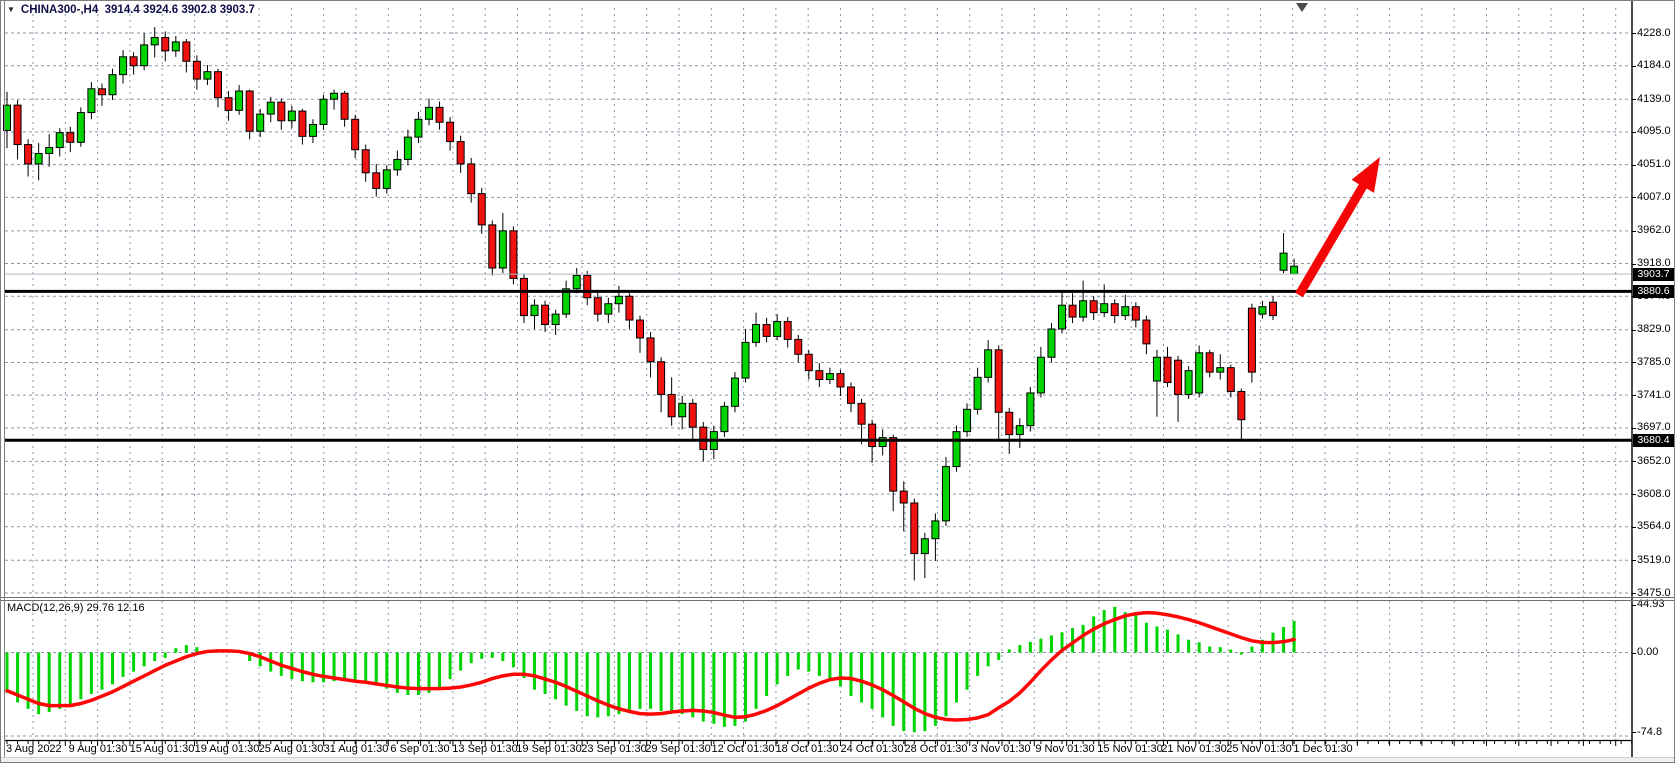  What do you see at coordinates (1654, 196) in the screenshot?
I see `price-axis-label: 4007.0` at bounding box center [1654, 196].